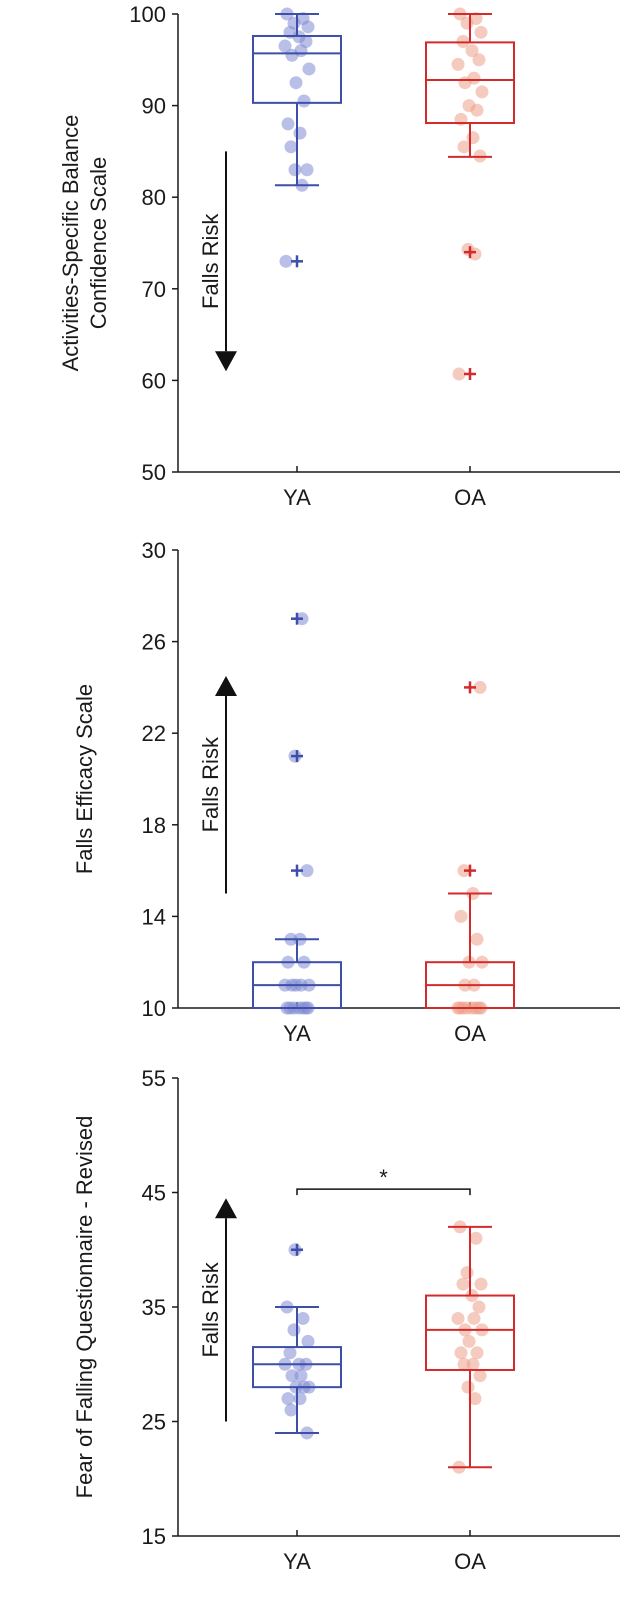 This screenshot has width=640, height=1600. I want to click on y-tick-label: 35, so click(154, 1307).